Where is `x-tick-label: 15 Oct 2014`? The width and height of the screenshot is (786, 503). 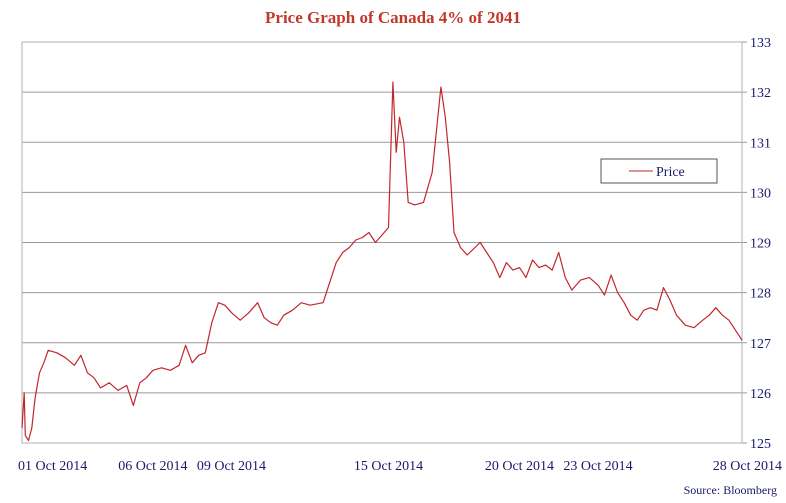 x-tick-label: 15 Oct 2014 is located at coordinates (388, 466).